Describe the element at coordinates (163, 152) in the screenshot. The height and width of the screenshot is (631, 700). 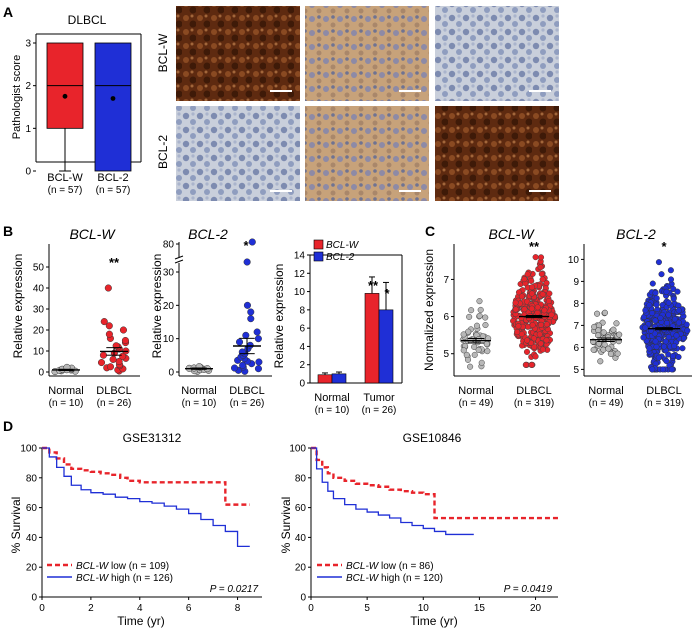
I see `micrograph-row-label-bcl2: BCL-2` at that location.